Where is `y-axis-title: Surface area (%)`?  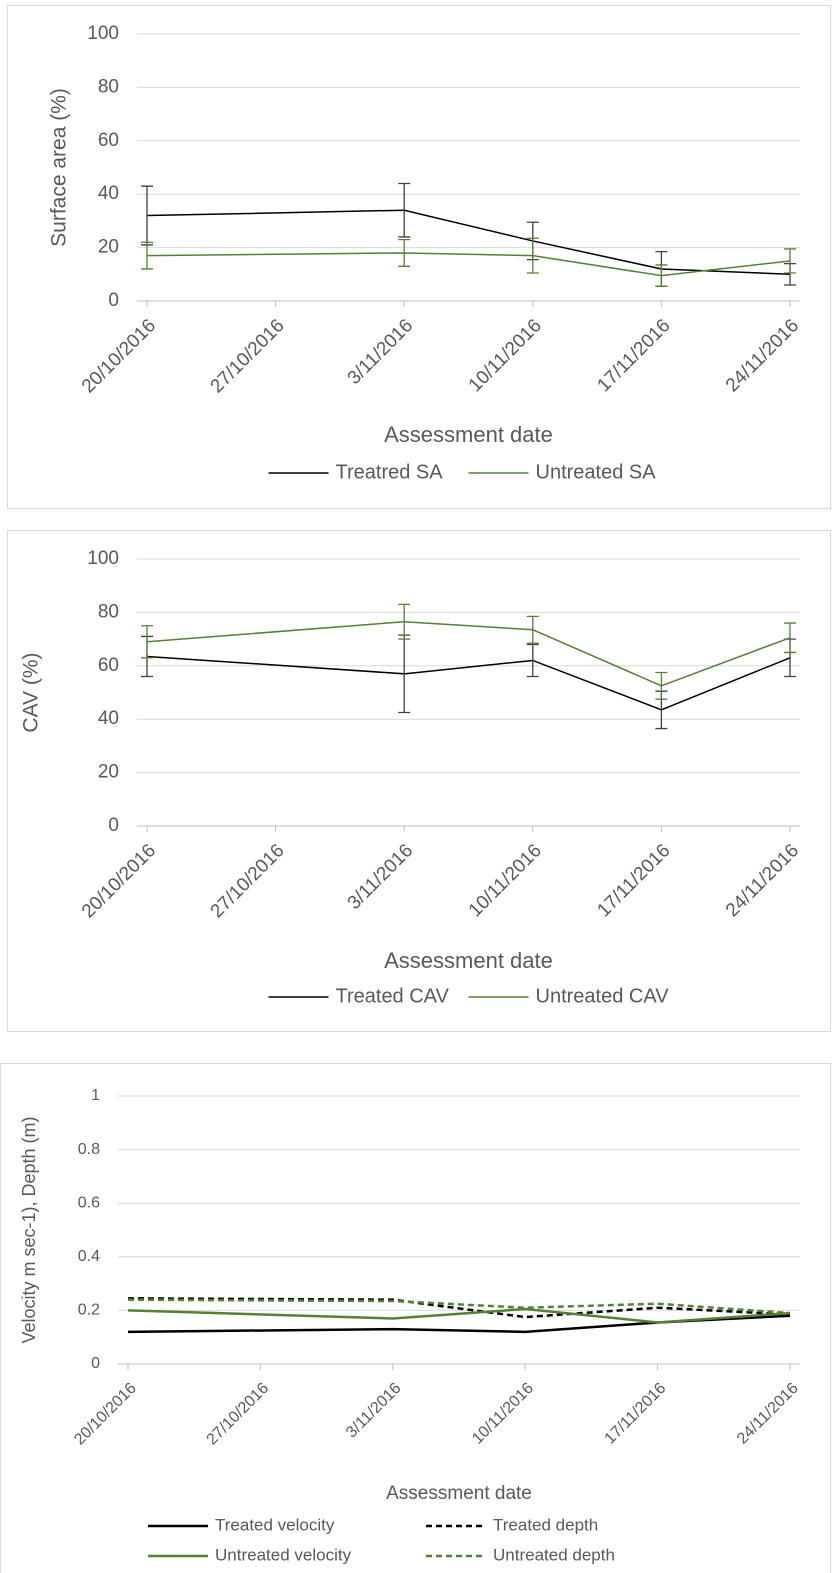
y-axis-title: Surface area (%) is located at coordinates (59, 167).